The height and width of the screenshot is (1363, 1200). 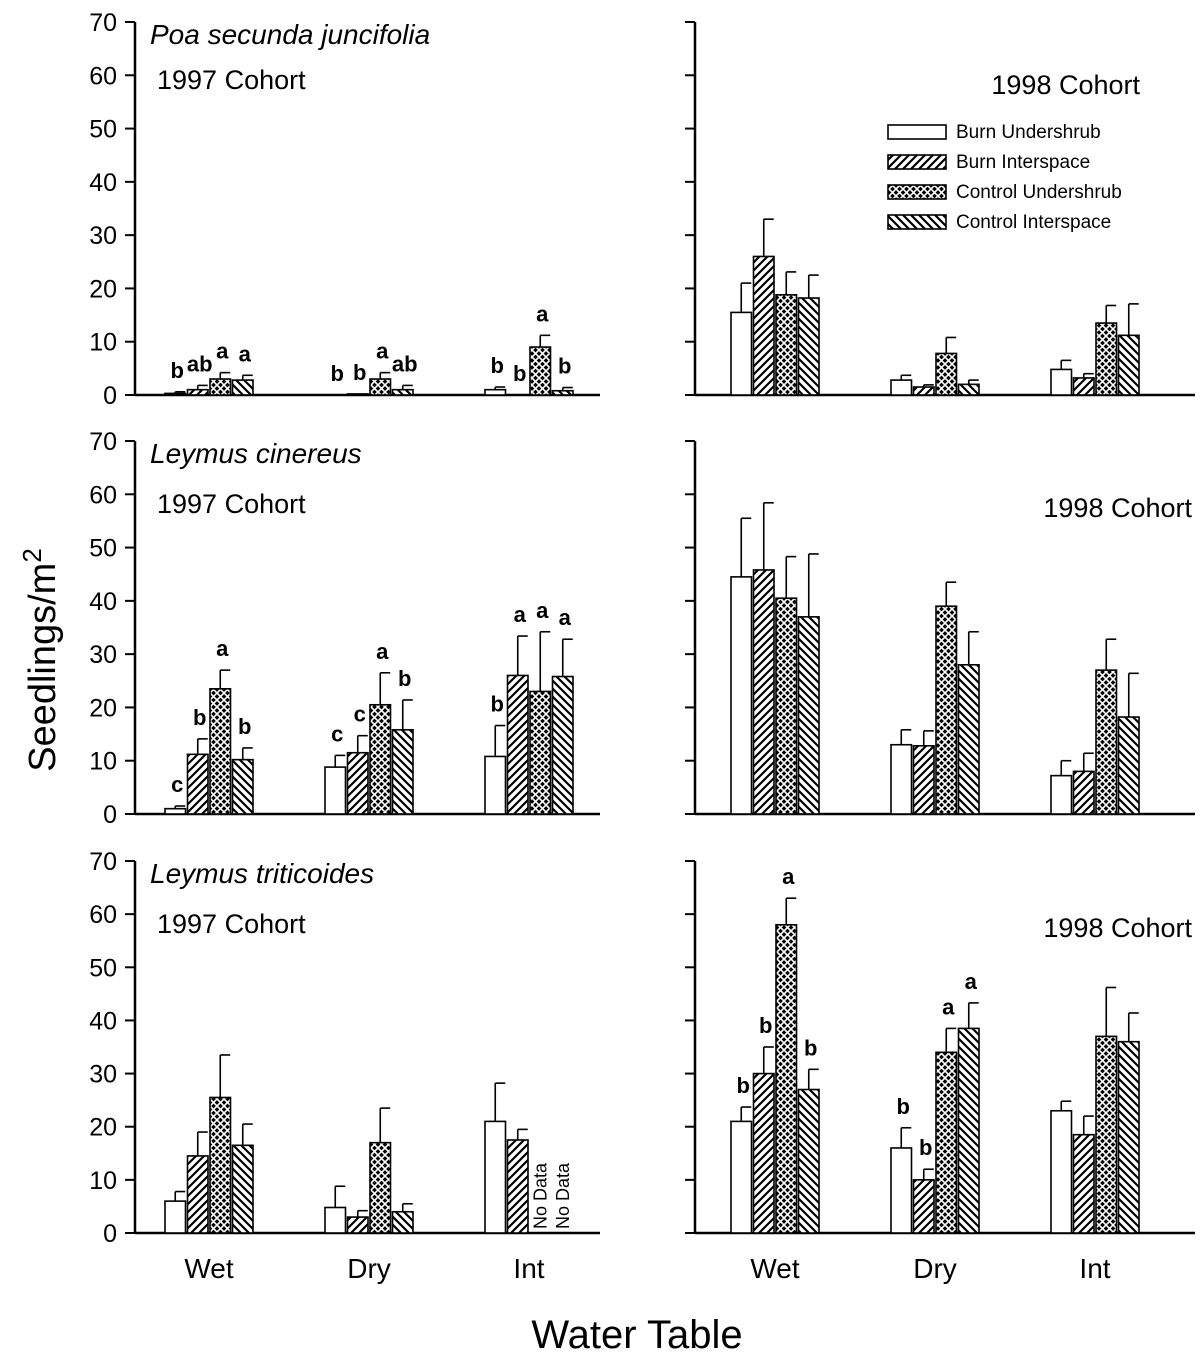 I want to click on y-axis-label: Seedlings/m2, so click(x=40, y=660).